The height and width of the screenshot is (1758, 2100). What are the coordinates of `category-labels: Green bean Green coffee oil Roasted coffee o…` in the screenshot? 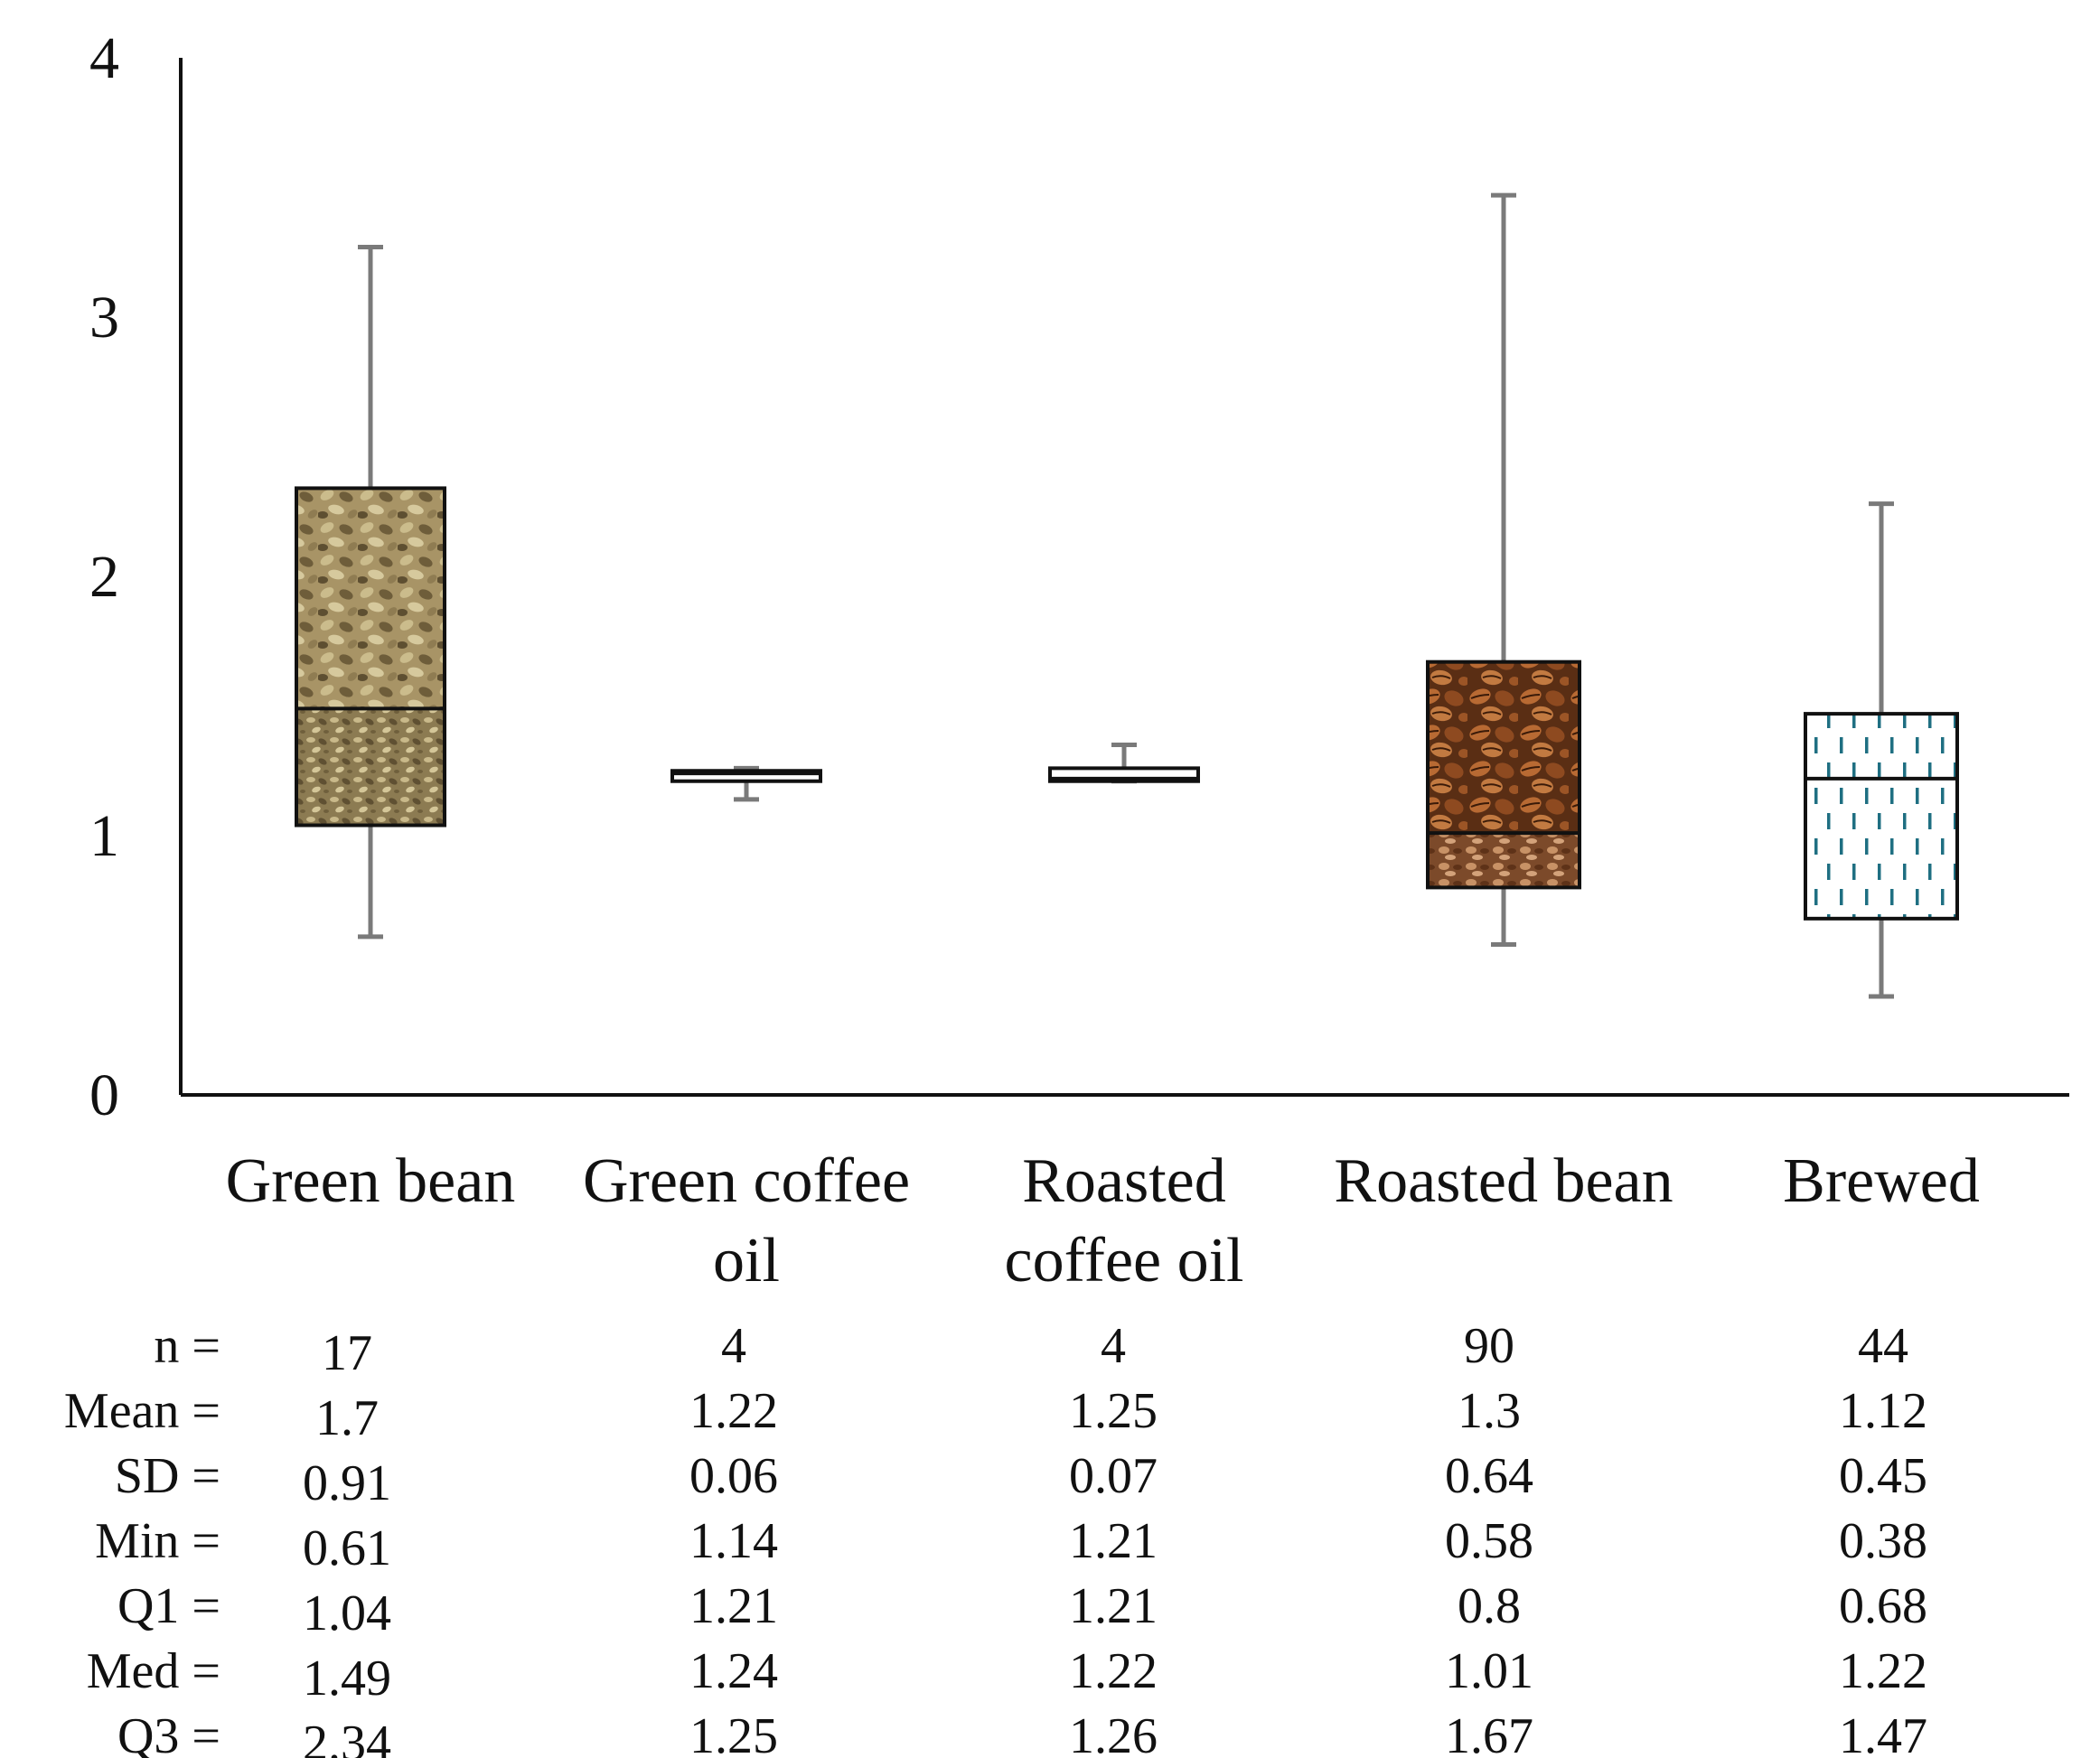 It's located at (1103, 1220).